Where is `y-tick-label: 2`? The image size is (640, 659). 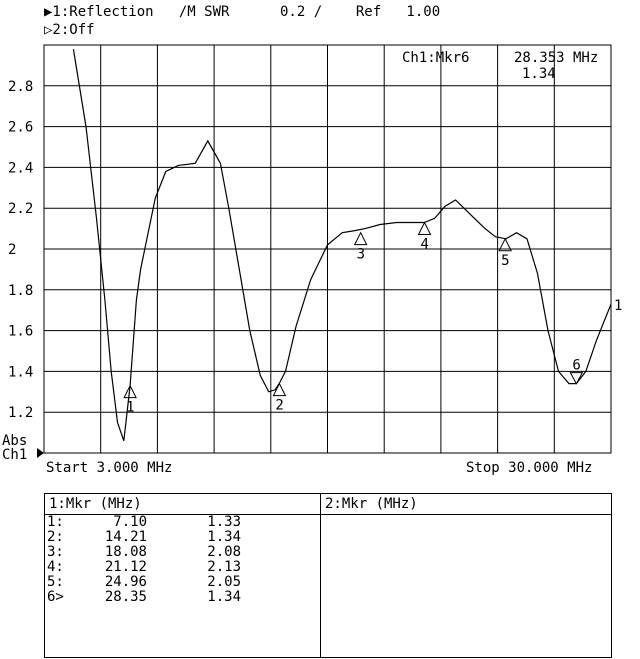
y-tick-label: 2 is located at coordinates (12, 250).